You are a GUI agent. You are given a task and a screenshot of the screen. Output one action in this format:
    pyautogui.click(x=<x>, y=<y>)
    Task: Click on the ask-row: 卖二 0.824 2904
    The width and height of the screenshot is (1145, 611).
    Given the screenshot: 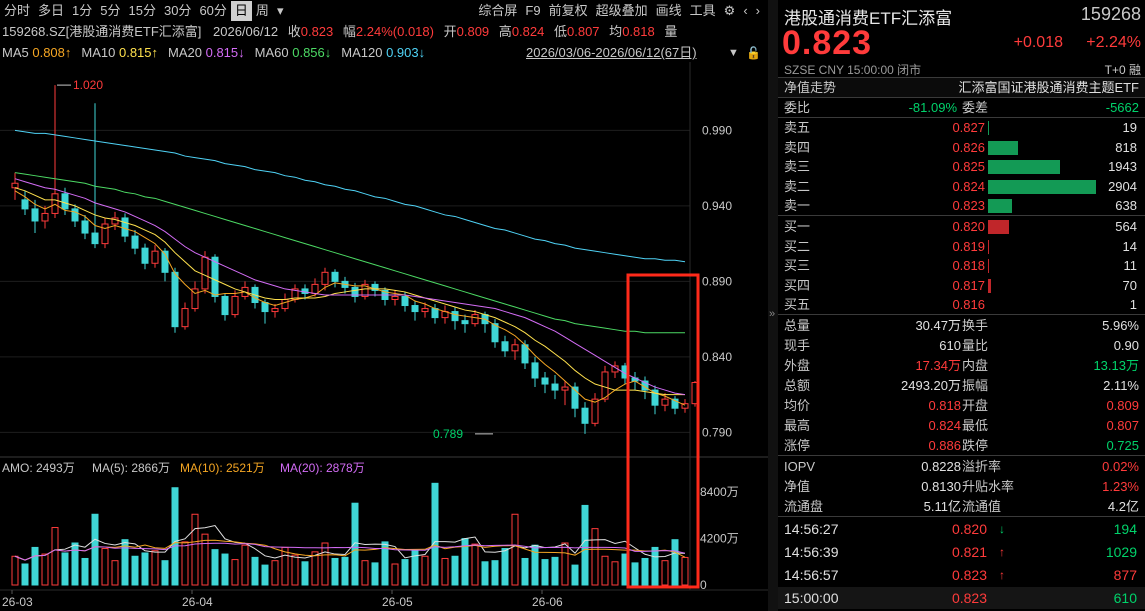 What is the action you would take?
    pyautogui.click(x=961, y=186)
    